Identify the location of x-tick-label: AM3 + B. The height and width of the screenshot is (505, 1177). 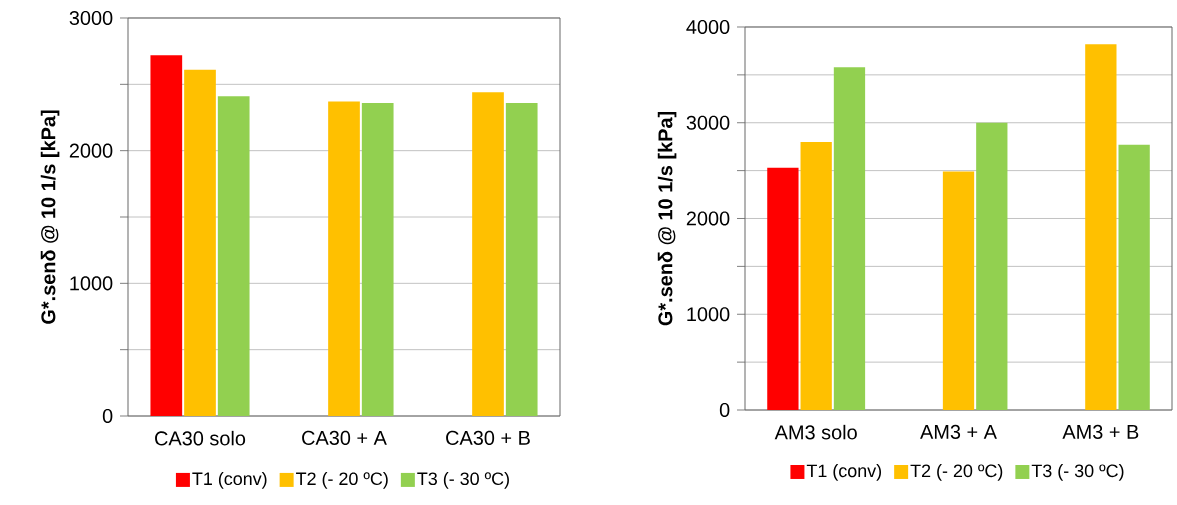
(1100, 431).